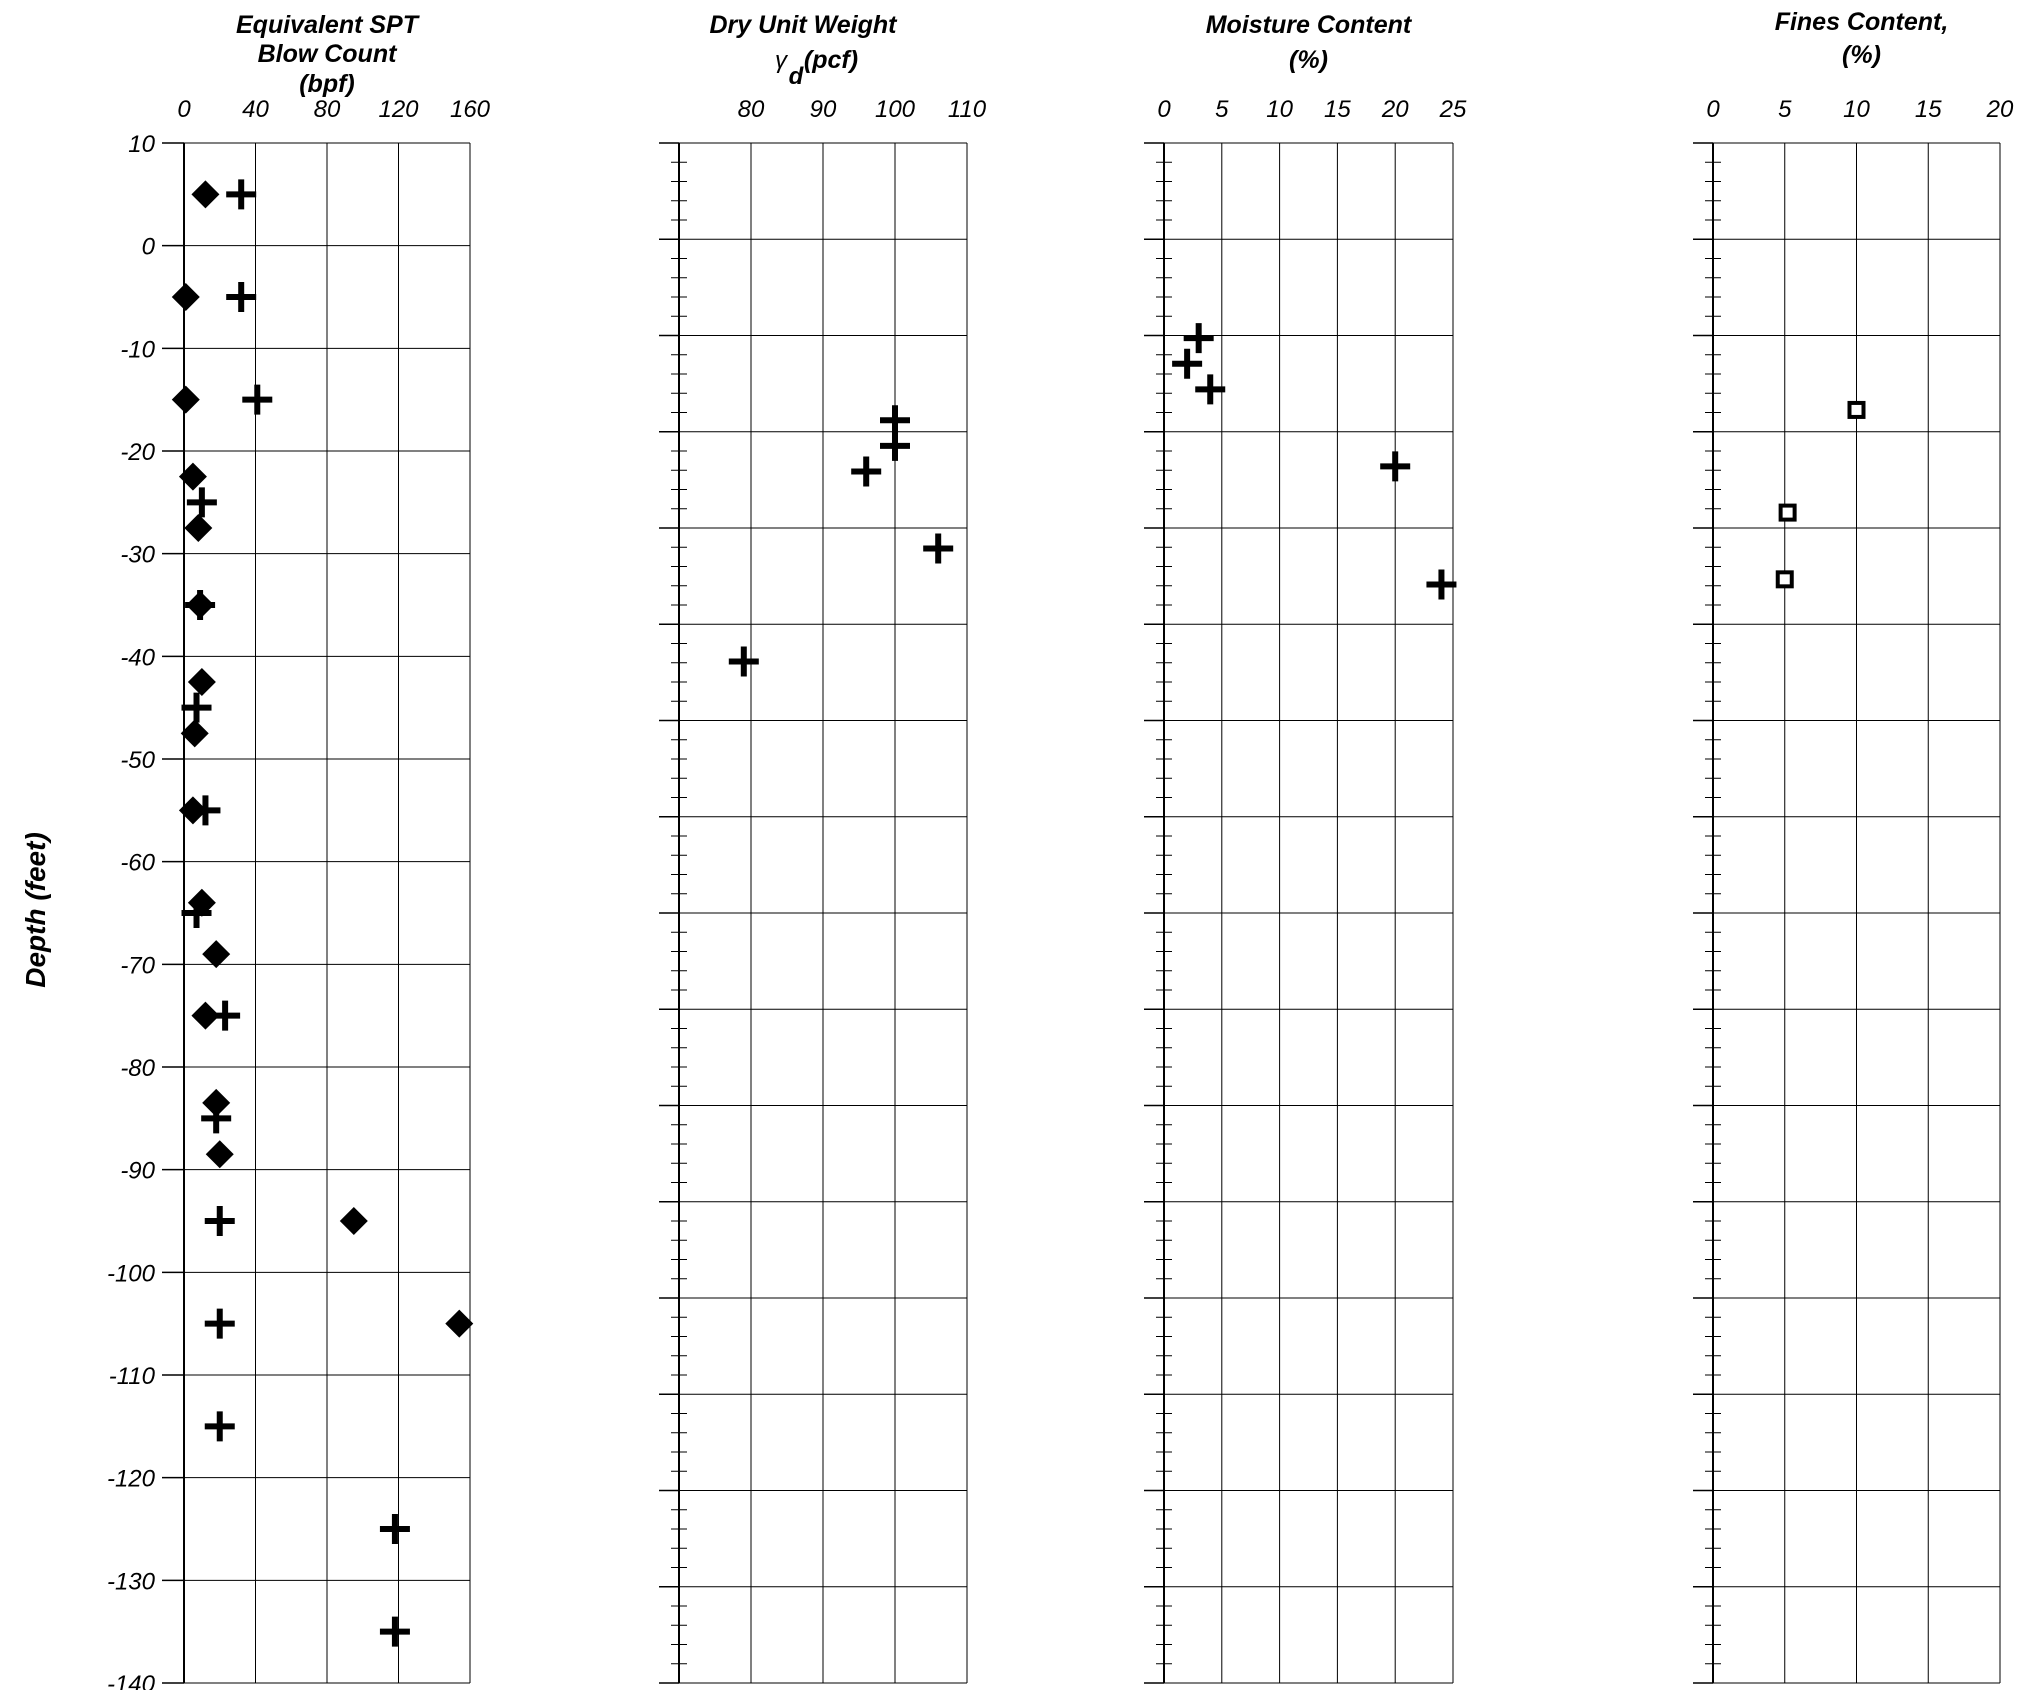 The width and height of the screenshot is (2025, 1690). I want to click on y-axis-label: Depth (feet), so click(35, 910).